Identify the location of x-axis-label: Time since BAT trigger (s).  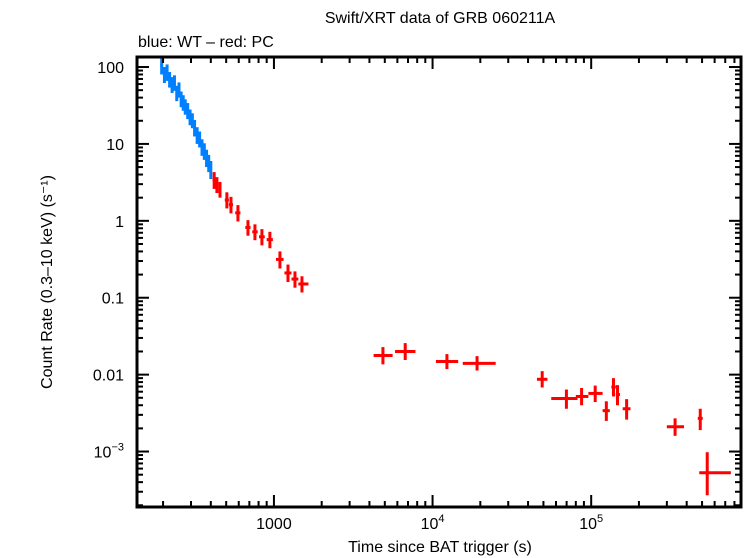
(440, 547).